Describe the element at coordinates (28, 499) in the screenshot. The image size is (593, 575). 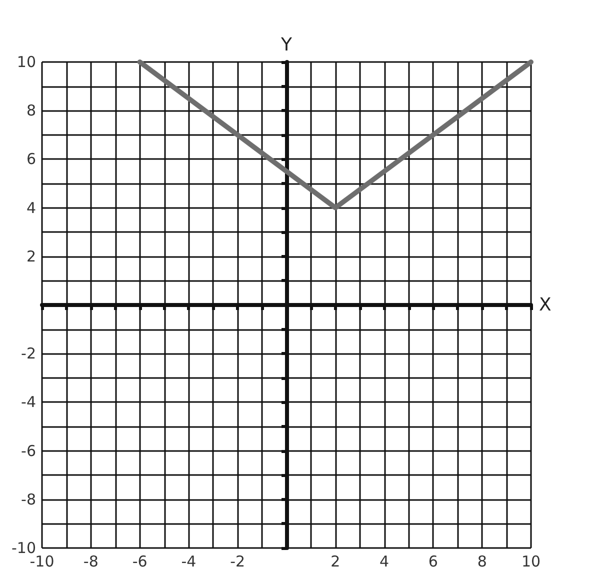
I see `y-tick-label: -8` at that location.